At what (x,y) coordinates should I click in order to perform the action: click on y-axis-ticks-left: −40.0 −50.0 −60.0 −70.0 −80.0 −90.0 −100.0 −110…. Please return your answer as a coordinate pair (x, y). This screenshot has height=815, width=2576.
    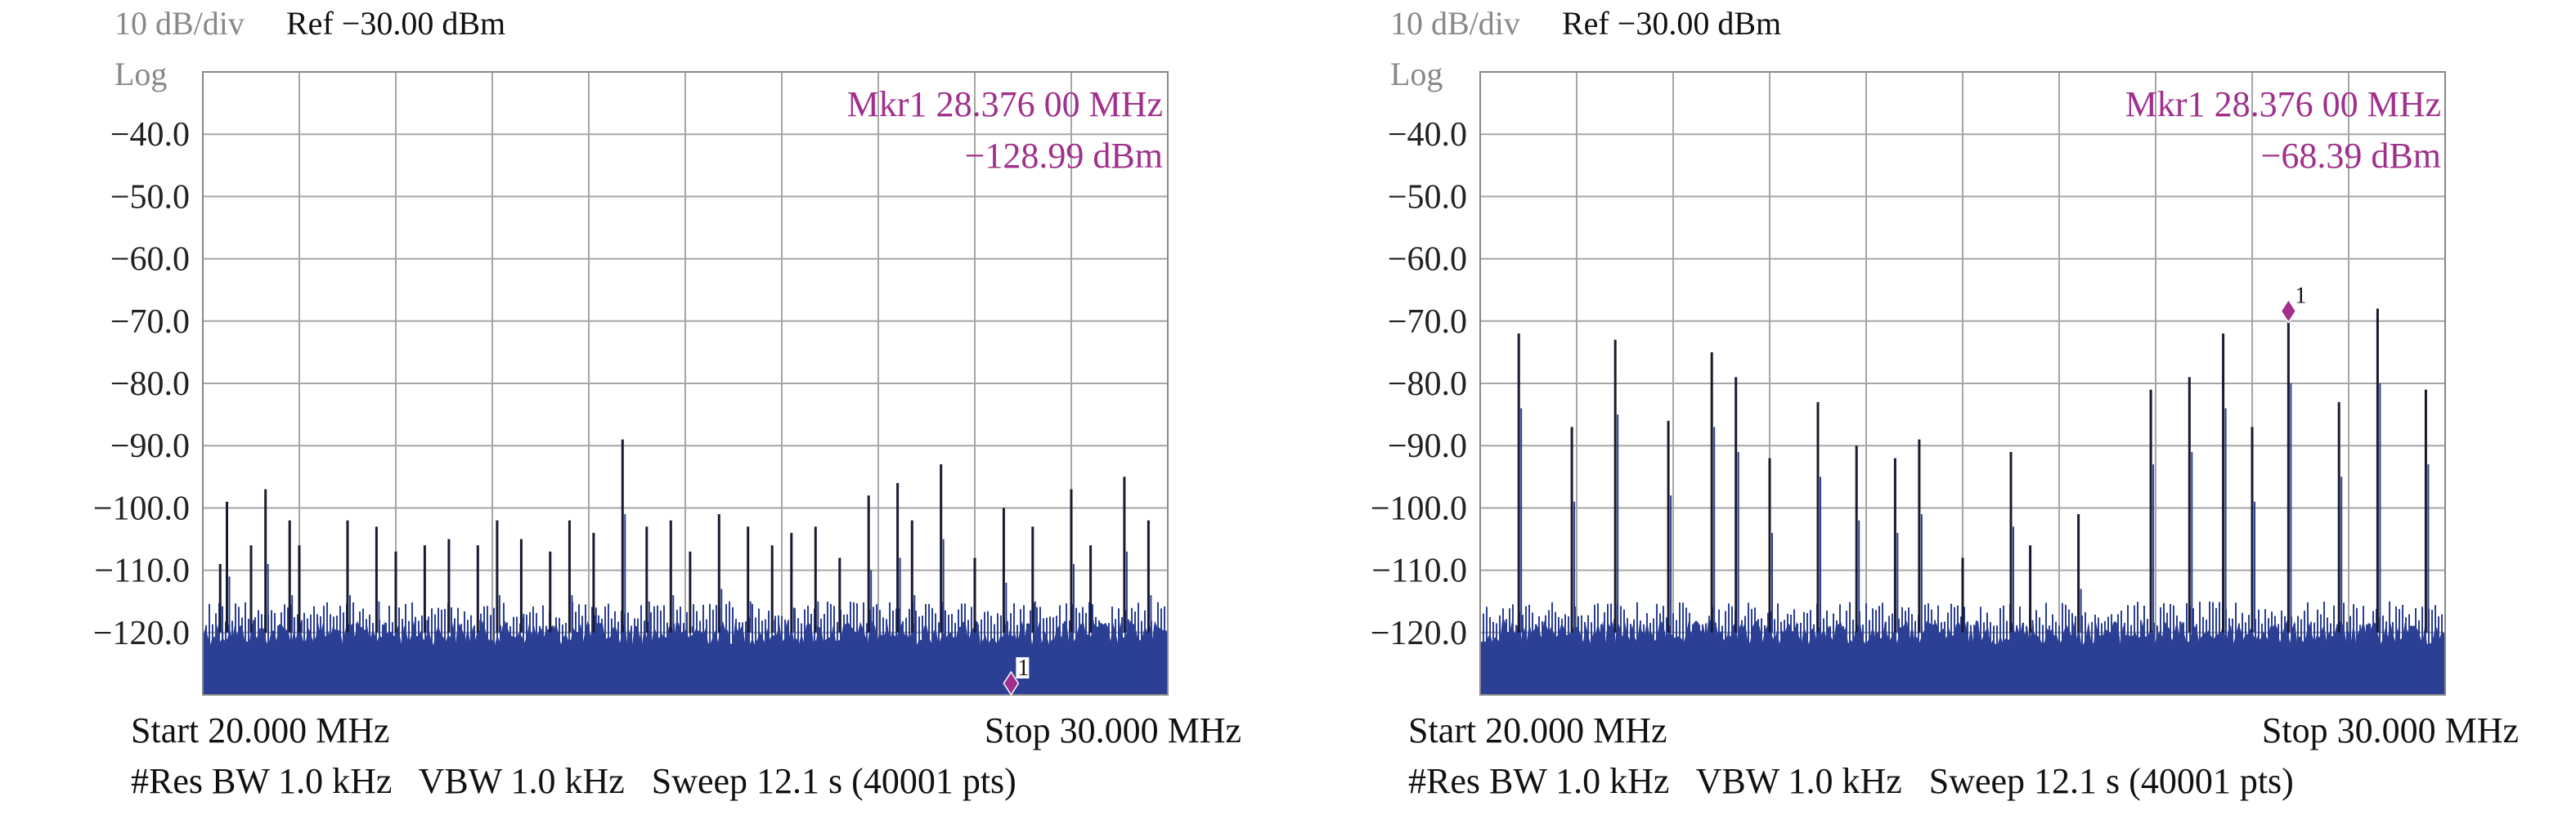
    Looking at the image, I should click on (141, 384).